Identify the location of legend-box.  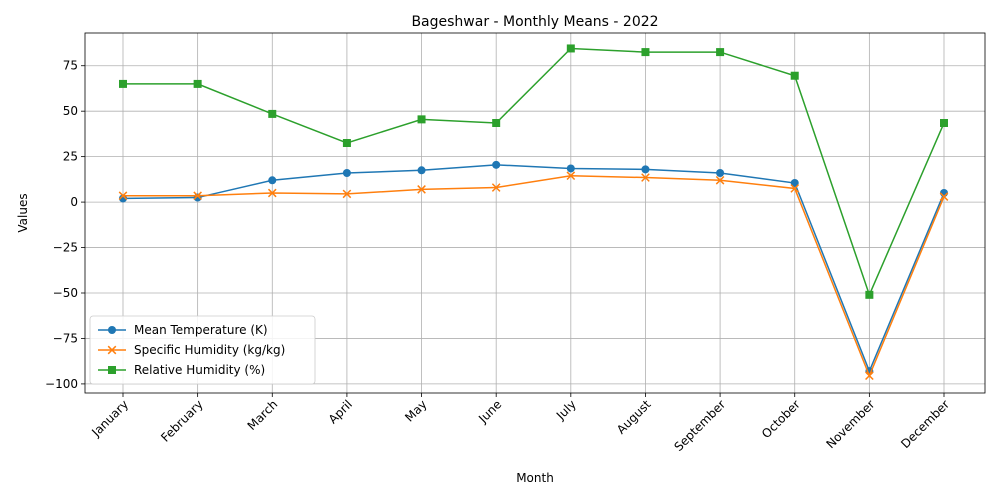
(202, 350).